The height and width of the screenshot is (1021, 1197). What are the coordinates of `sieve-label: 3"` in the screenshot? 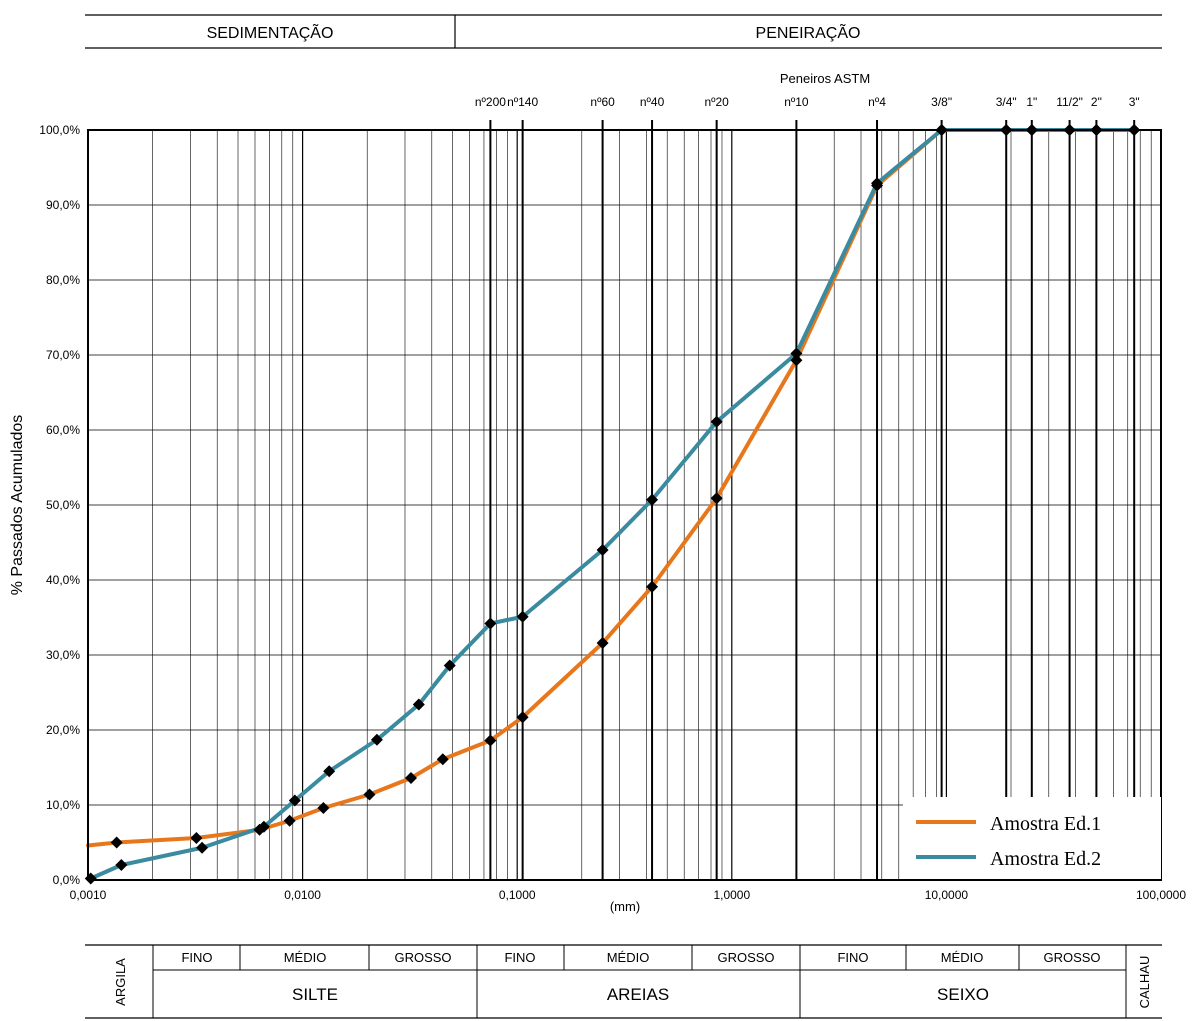 It's located at (1134, 102).